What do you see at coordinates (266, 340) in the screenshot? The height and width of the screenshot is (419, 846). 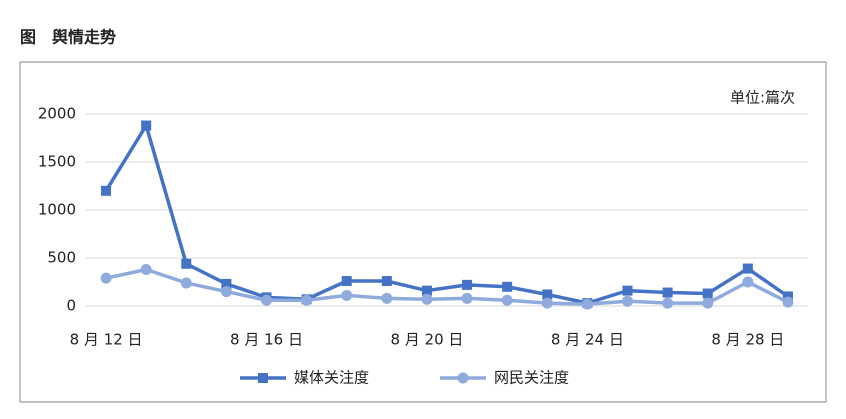 I see `x-tick-label: 8 月 16 日` at bounding box center [266, 340].